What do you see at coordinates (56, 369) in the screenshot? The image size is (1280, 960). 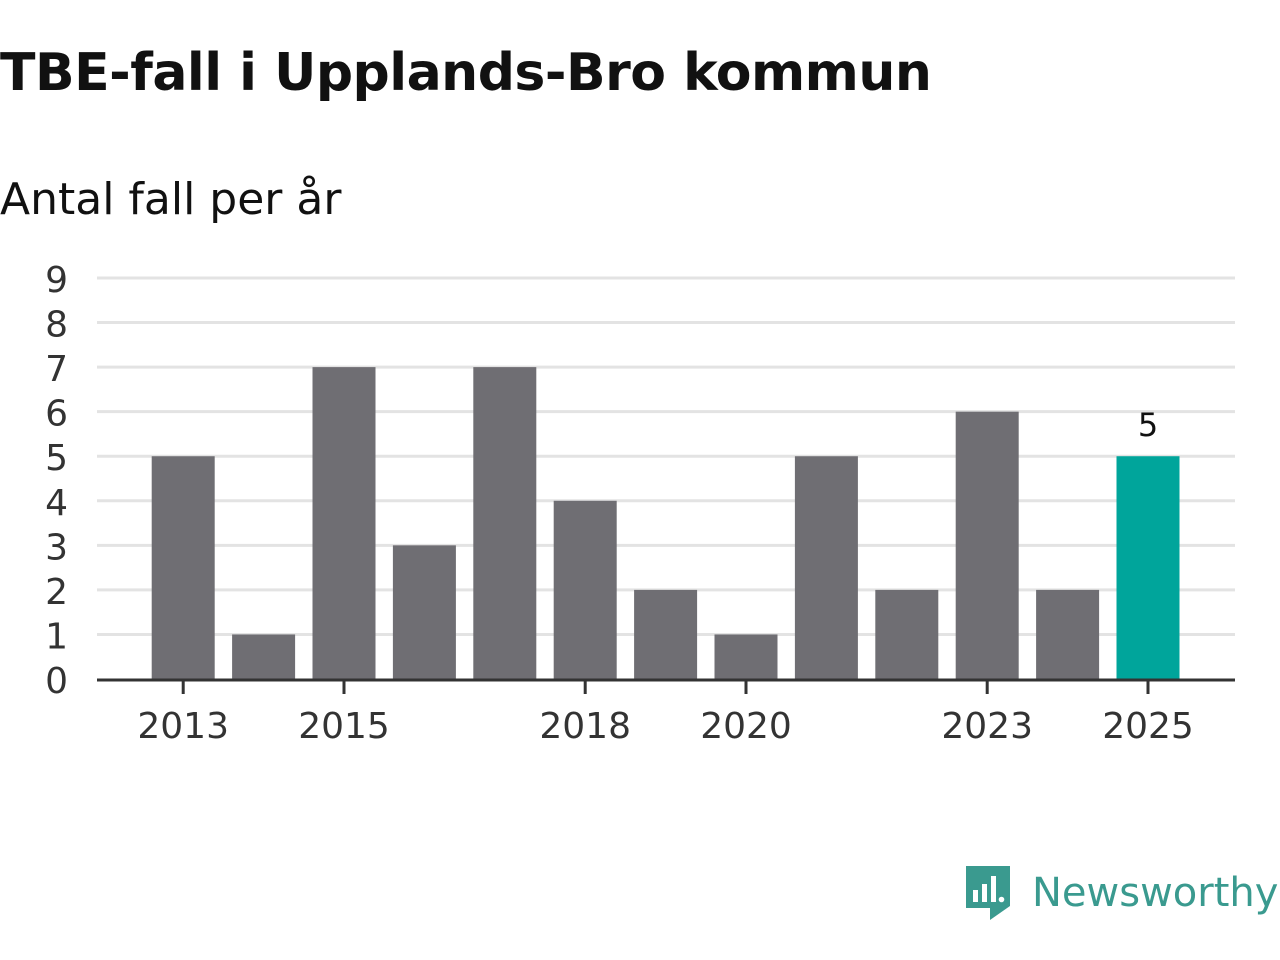 I see `y-tick-label: 7` at bounding box center [56, 369].